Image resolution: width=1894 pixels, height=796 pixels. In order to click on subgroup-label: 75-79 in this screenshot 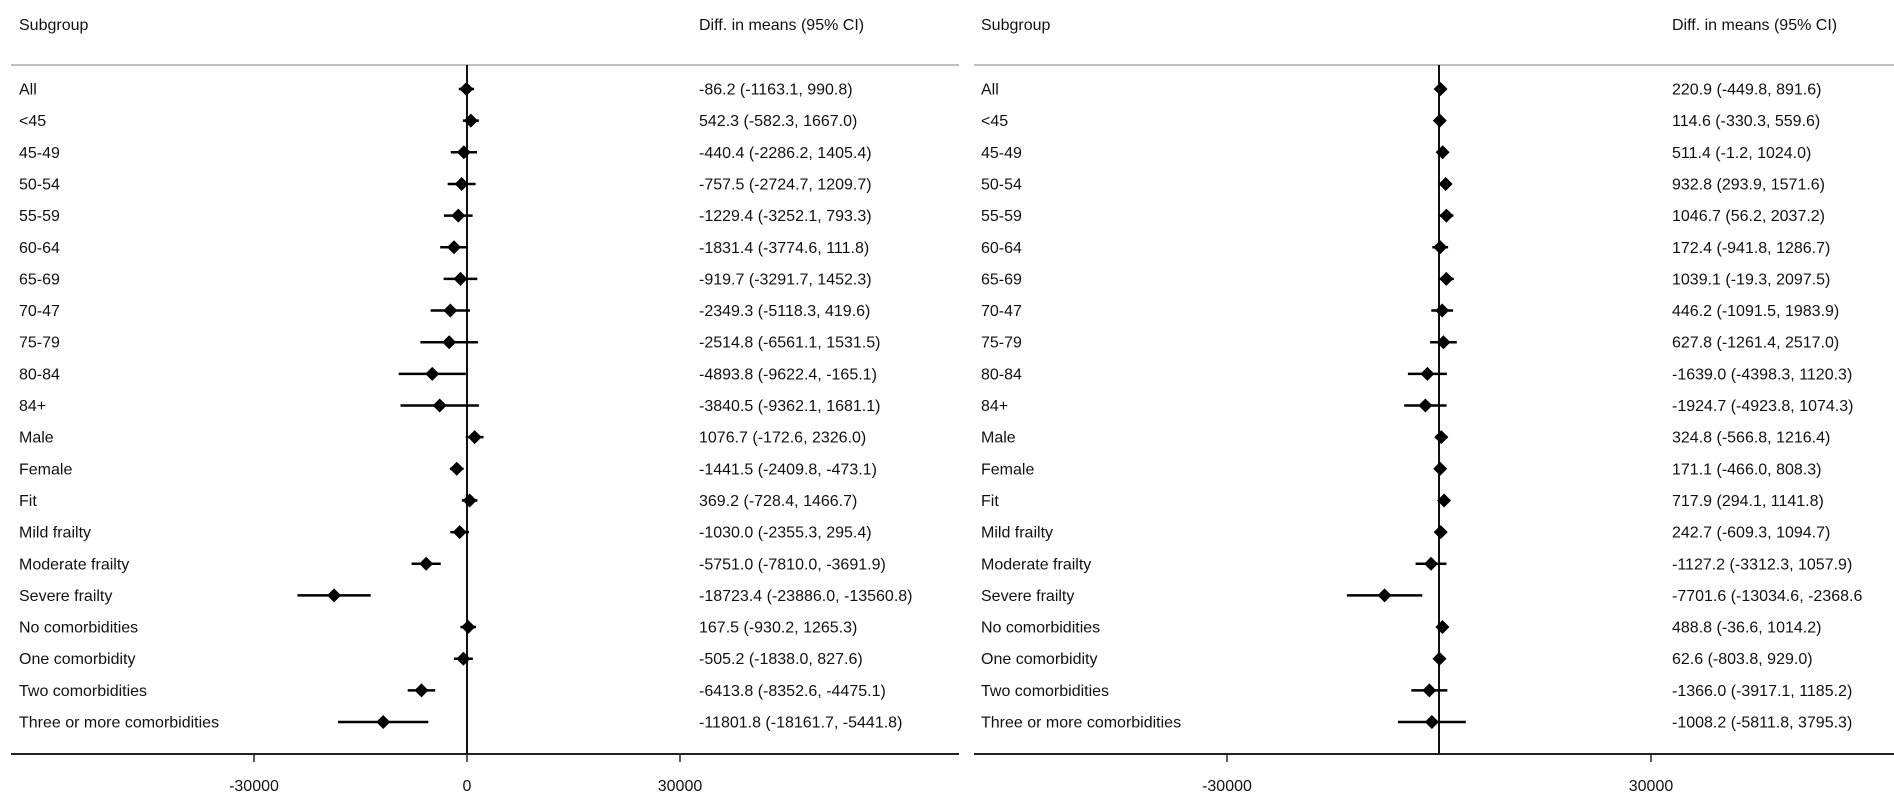, I will do `click(1001, 343)`.